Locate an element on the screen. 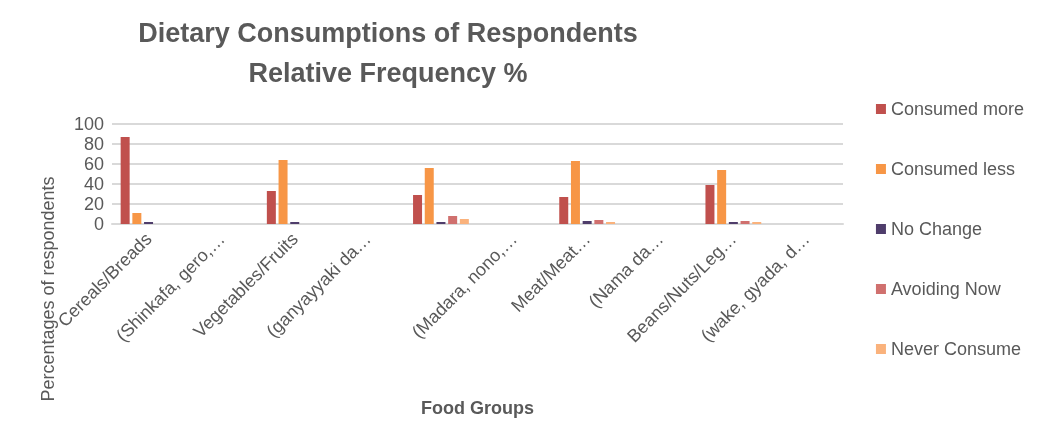  y-tick-label: 60 is located at coordinates (93, 164).